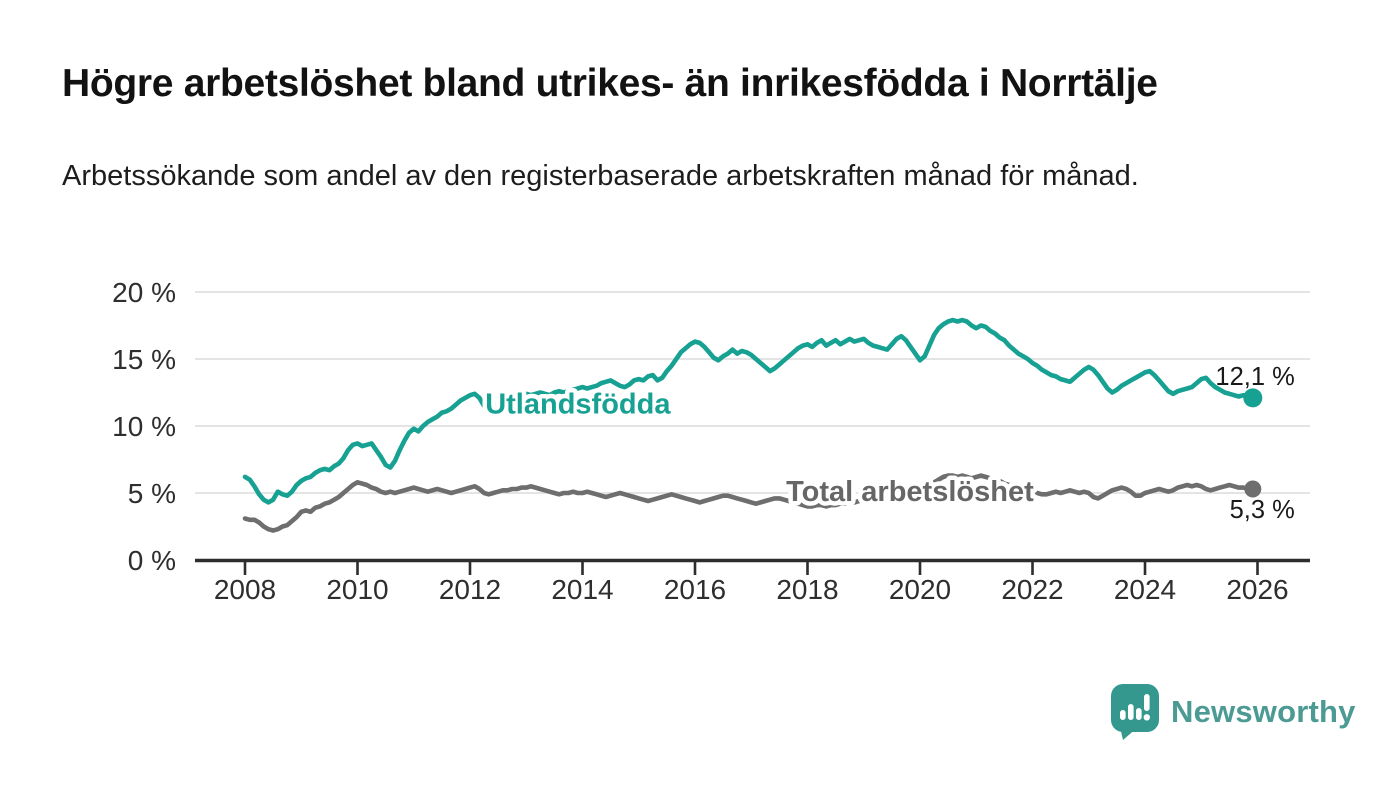 The height and width of the screenshot is (794, 1400). Describe the element at coordinates (152, 560) in the screenshot. I see `y-axis-label: 0 %` at that location.